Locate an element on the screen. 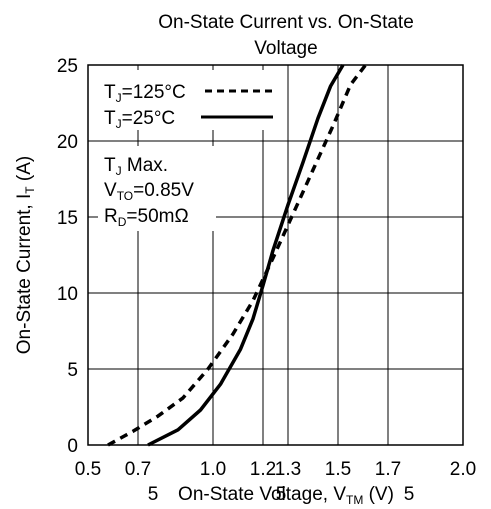  y-tick-label-5: 5 is located at coordinates (72, 370).